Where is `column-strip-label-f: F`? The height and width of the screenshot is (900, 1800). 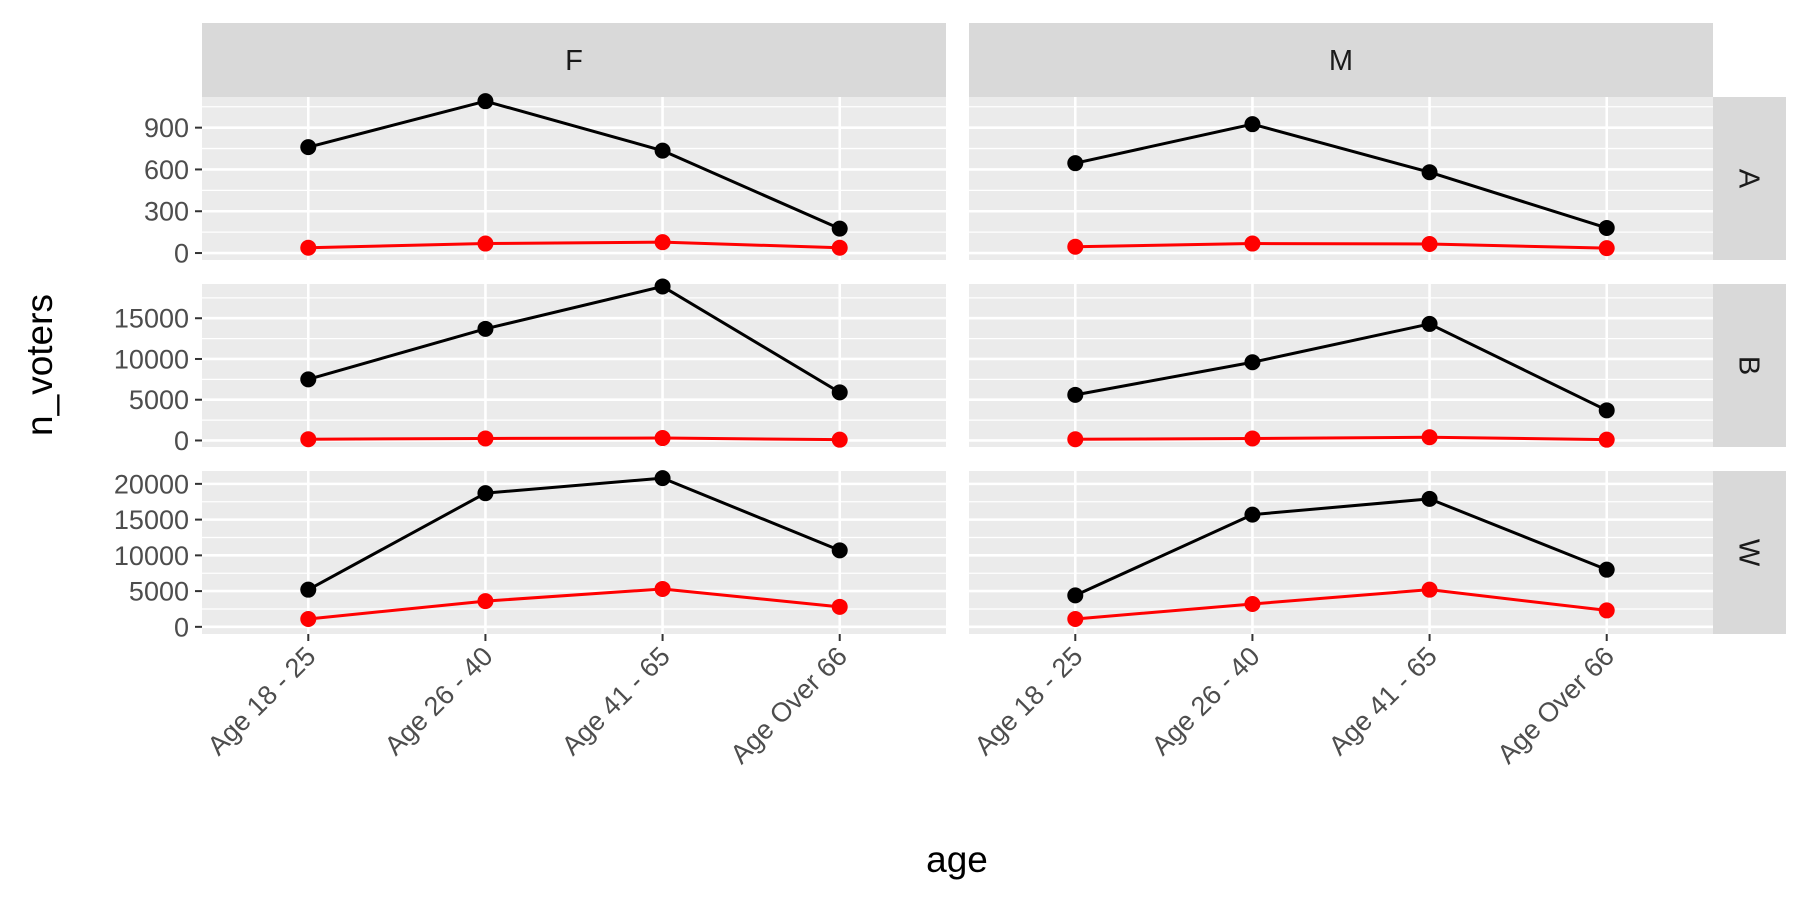
column-strip-label-f: F is located at coordinates (574, 61).